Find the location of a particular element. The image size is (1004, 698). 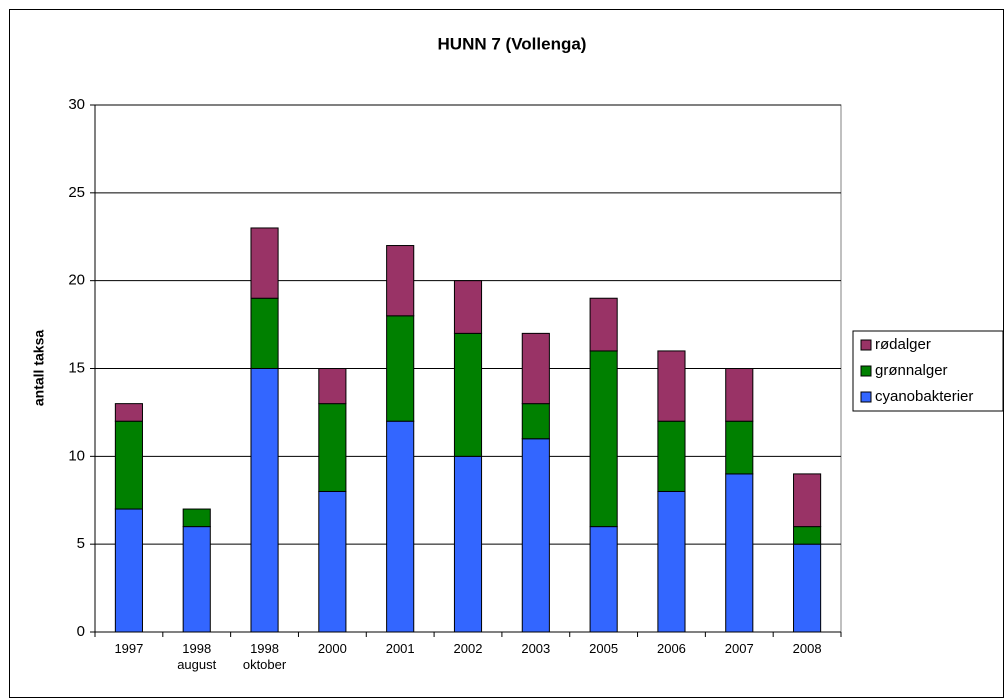

y-axis-label: antall taksa is located at coordinates (39, 368).